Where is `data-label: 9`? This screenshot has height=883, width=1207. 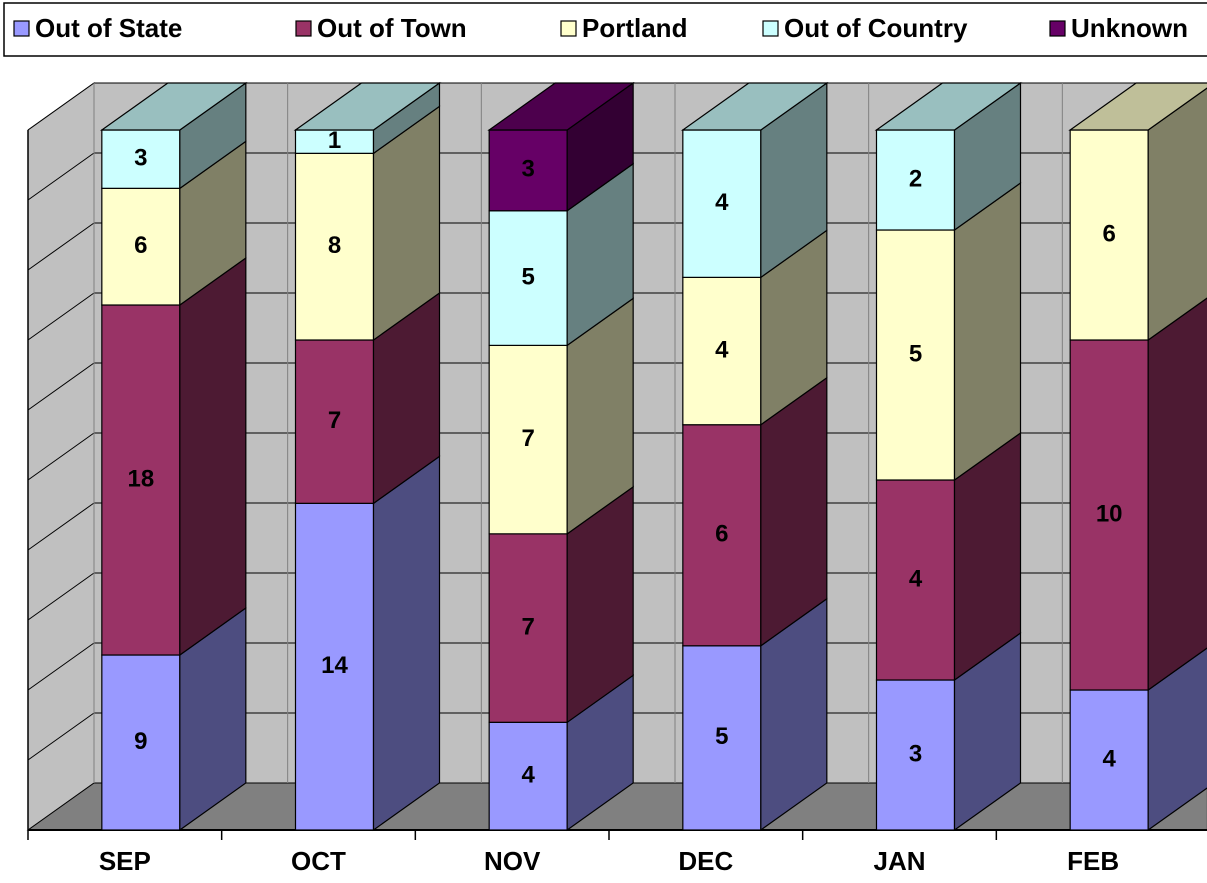 data-label: 9 is located at coordinates (140, 741).